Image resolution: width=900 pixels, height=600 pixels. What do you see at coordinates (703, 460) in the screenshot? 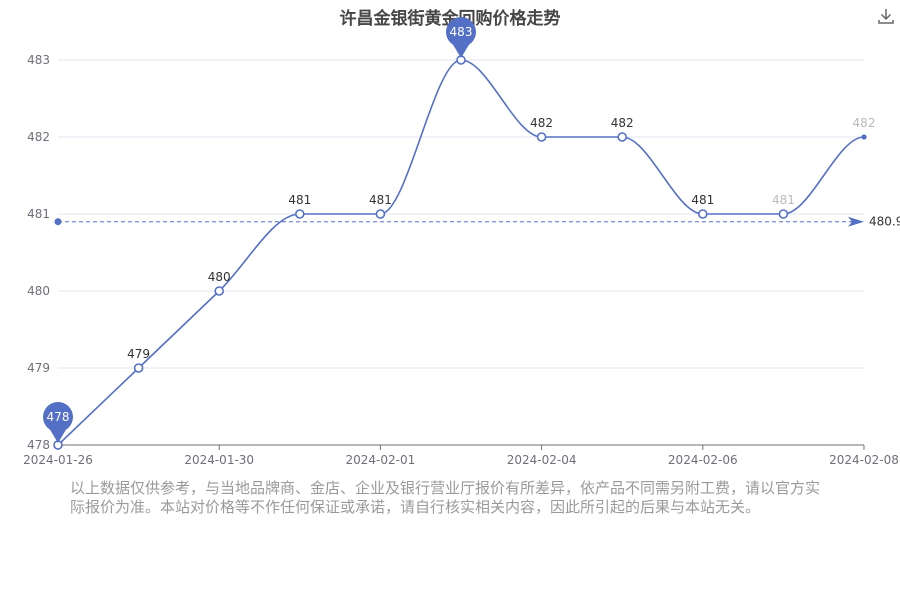
I see `x-tick-label: 2024-02-06` at bounding box center [703, 460].